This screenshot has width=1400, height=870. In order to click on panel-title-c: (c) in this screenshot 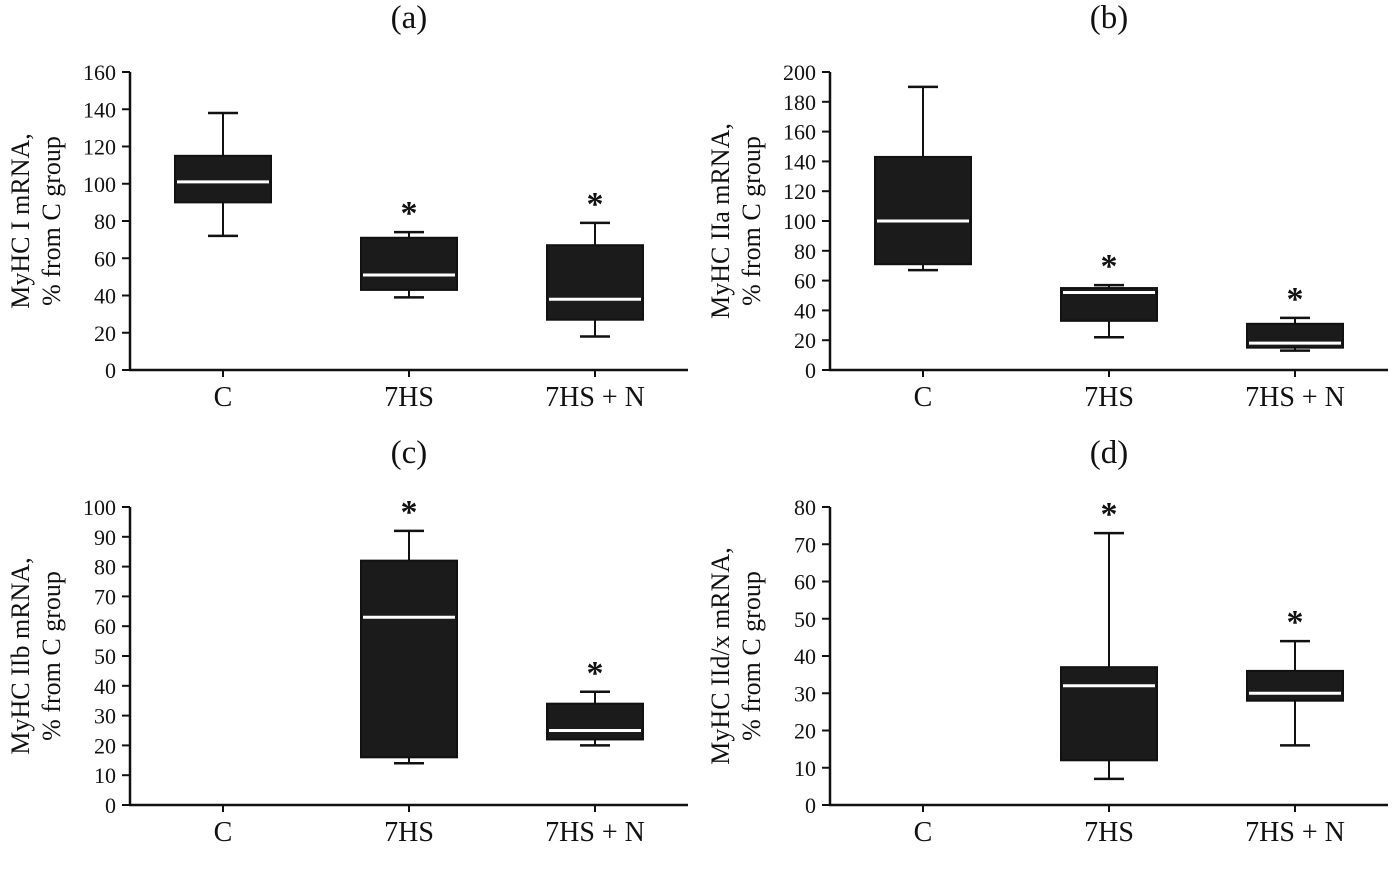, I will do `click(409, 453)`.